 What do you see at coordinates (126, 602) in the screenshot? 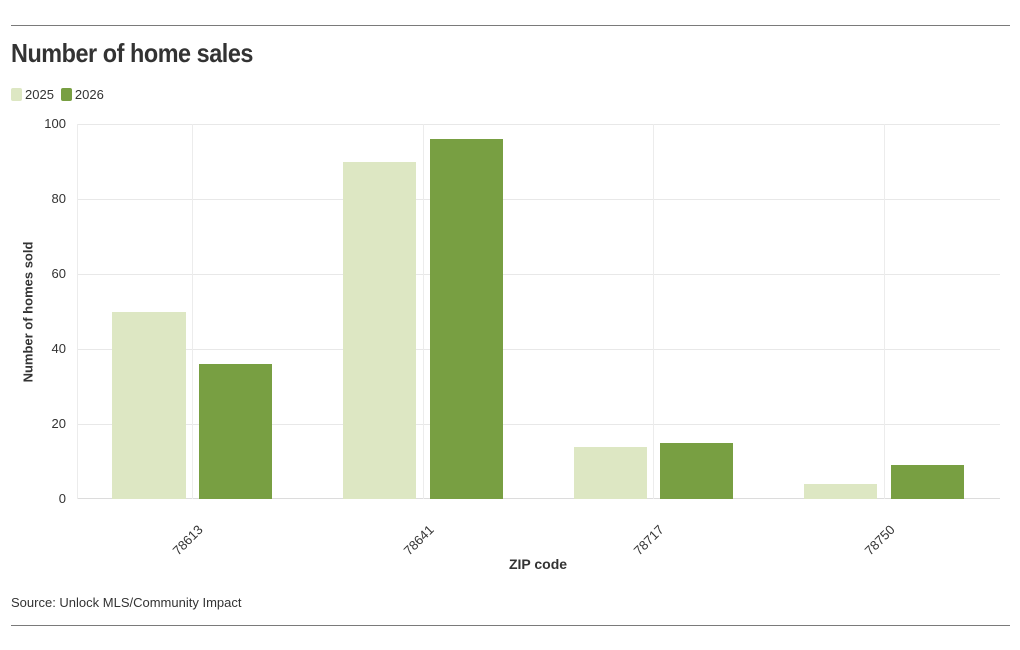
I see `source-note: Source: Unlock MLS/Community Impact` at bounding box center [126, 602].